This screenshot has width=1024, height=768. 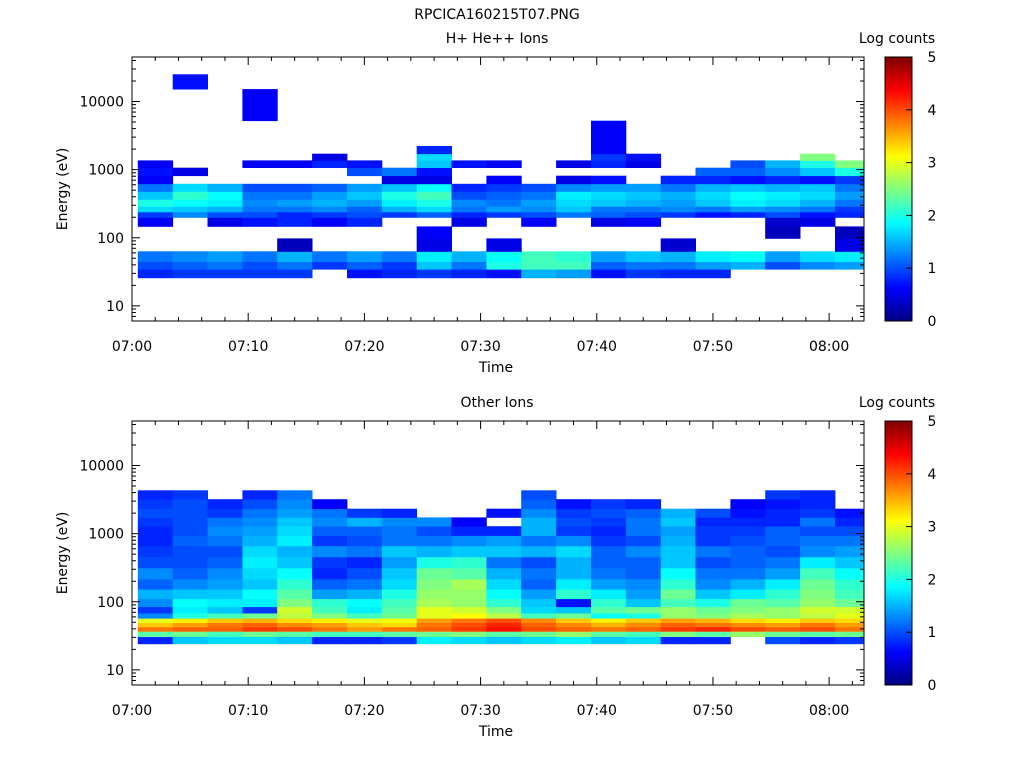 I want to click on colorbar-tick-label: 1, so click(x=932, y=269).